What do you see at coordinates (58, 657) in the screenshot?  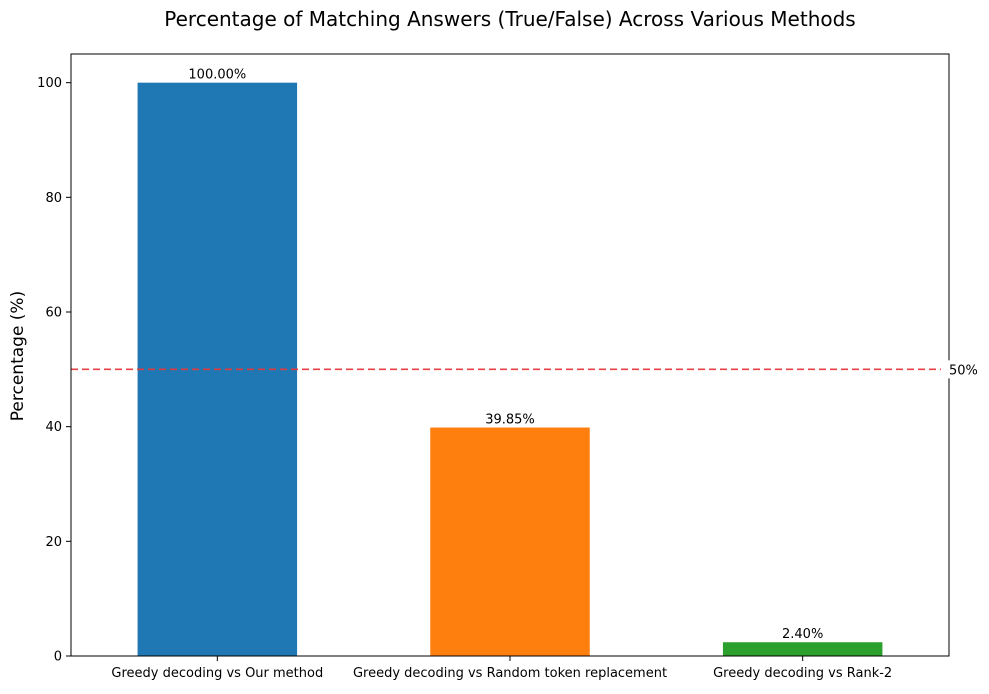 I see `y-tick-label: 0` at bounding box center [58, 657].